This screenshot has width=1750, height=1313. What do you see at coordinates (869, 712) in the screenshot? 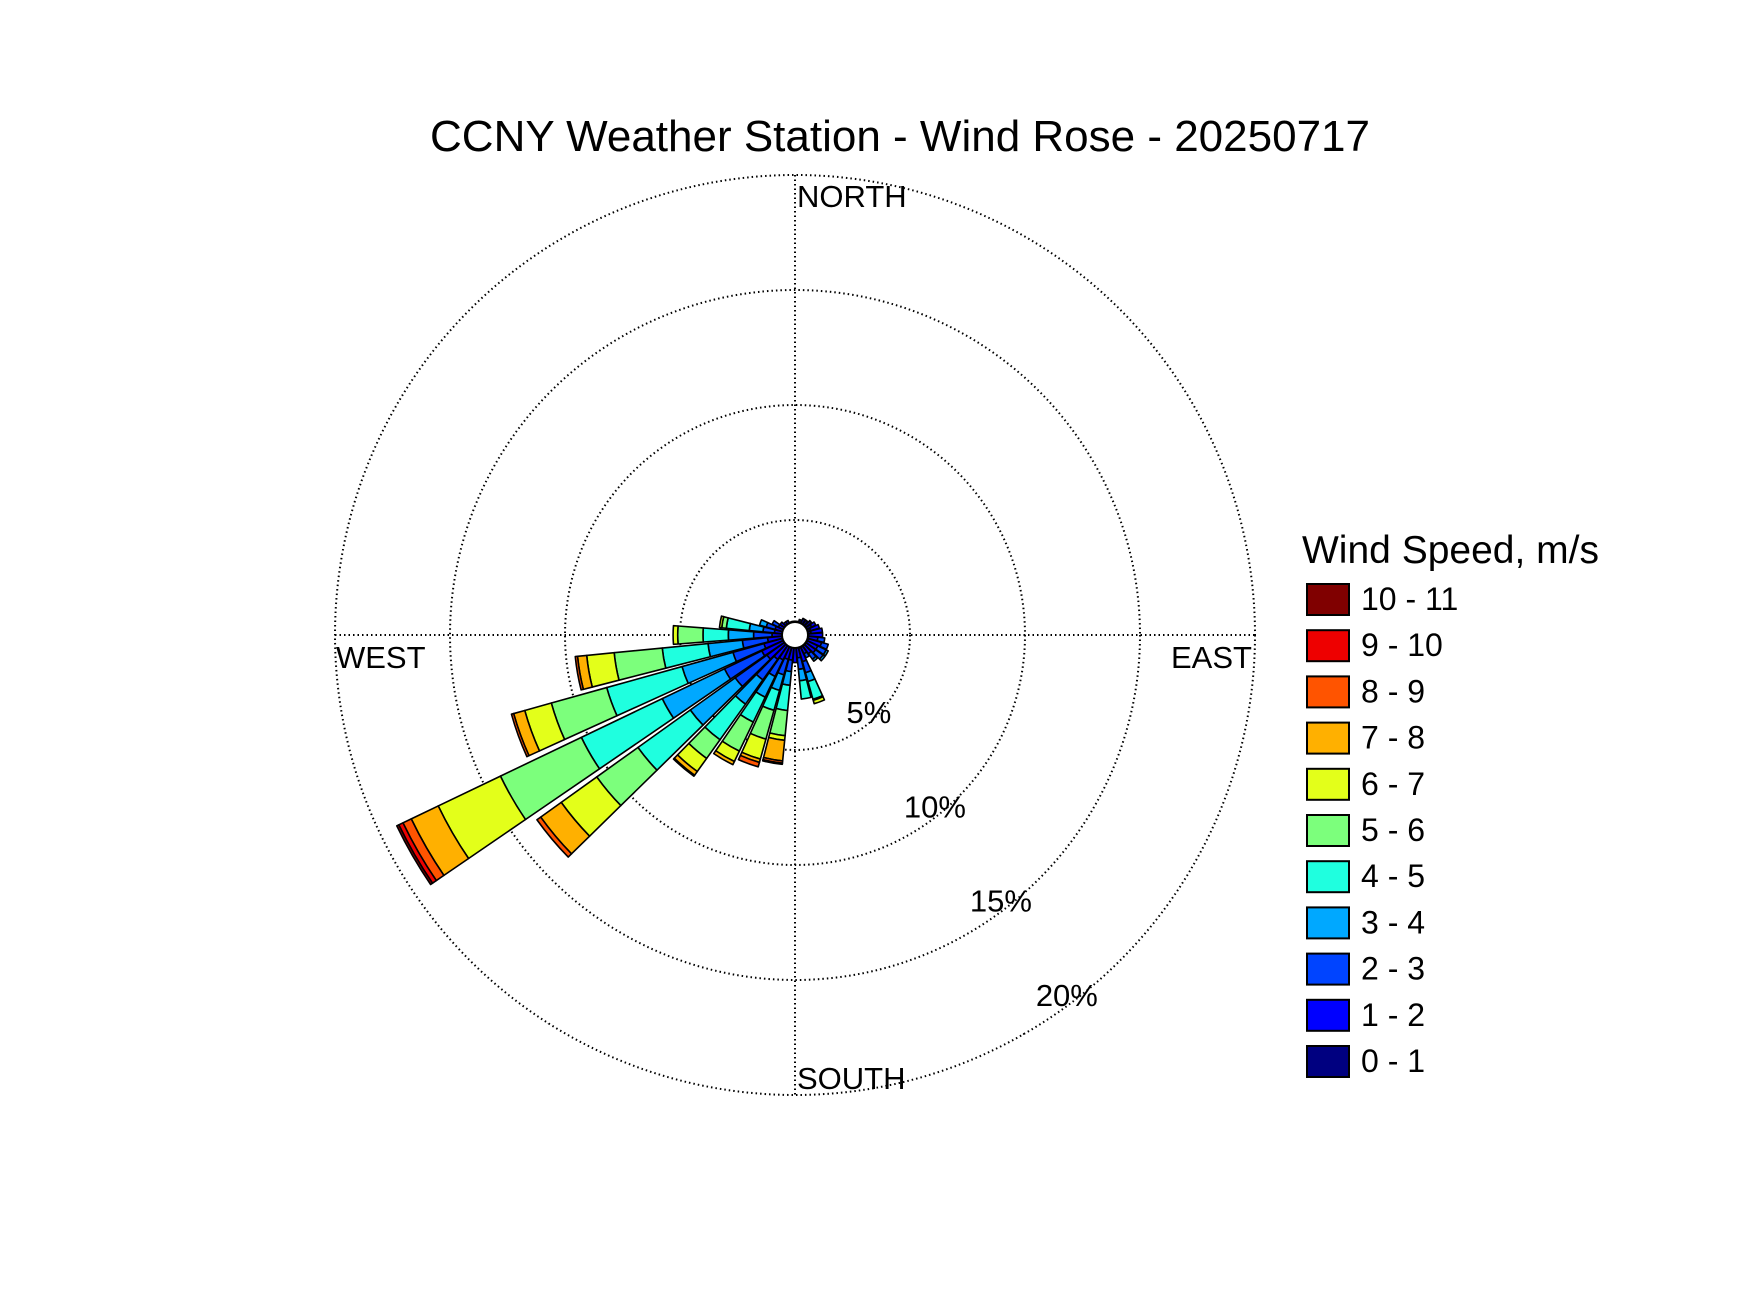
I see `ring-label: 5%` at bounding box center [869, 712].